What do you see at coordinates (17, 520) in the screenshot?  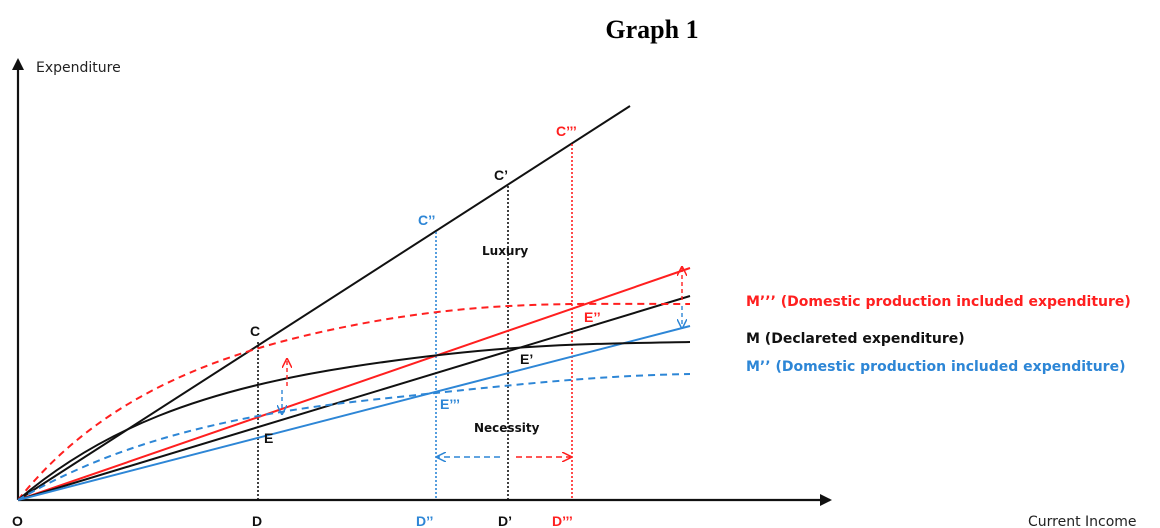 I see `label-origin: O` at bounding box center [17, 520].